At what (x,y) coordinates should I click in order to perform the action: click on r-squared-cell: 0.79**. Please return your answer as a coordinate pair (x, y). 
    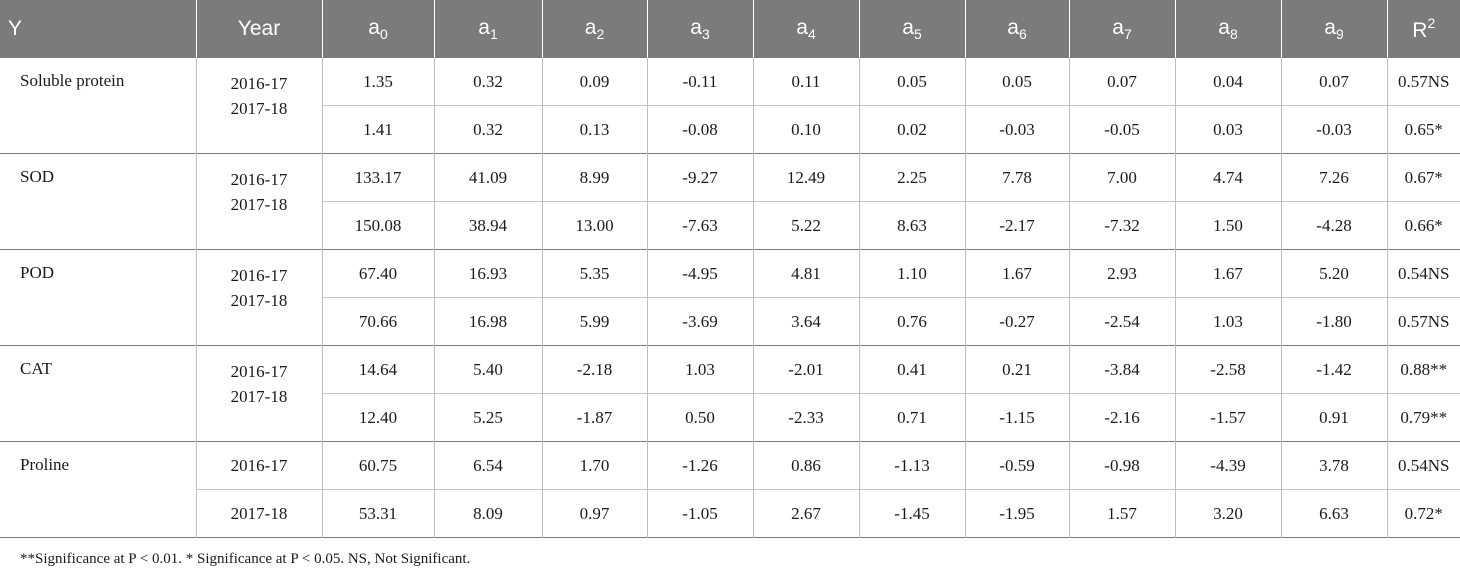
    Looking at the image, I should click on (1423, 417).